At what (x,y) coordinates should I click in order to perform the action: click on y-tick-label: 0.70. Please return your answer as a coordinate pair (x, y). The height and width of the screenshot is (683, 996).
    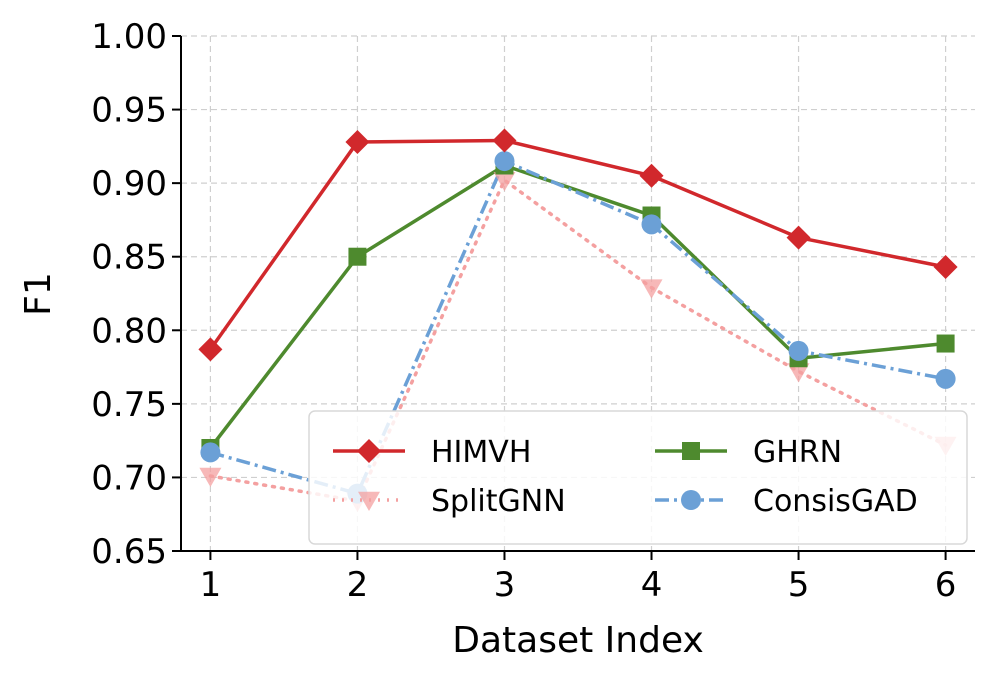
    Looking at the image, I should click on (129, 478).